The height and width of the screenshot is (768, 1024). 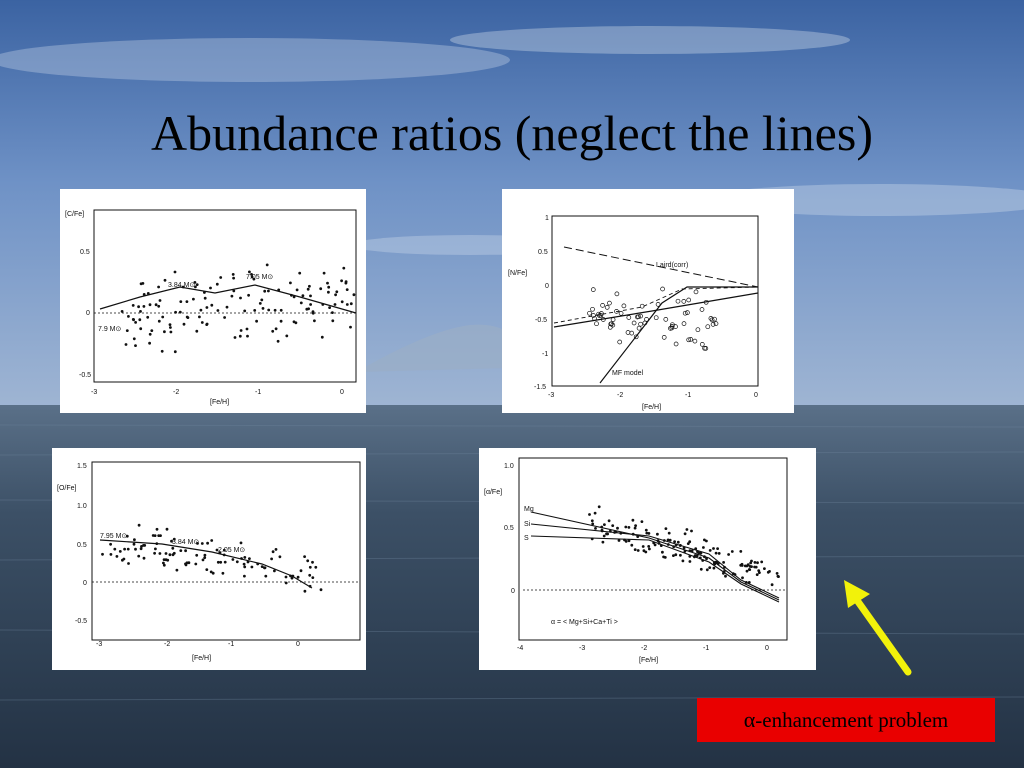 What do you see at coordinates (493, 492) in the screenshot?
I see `afe-ylabel: [α/Fe]` at bounding box center [493, 492].